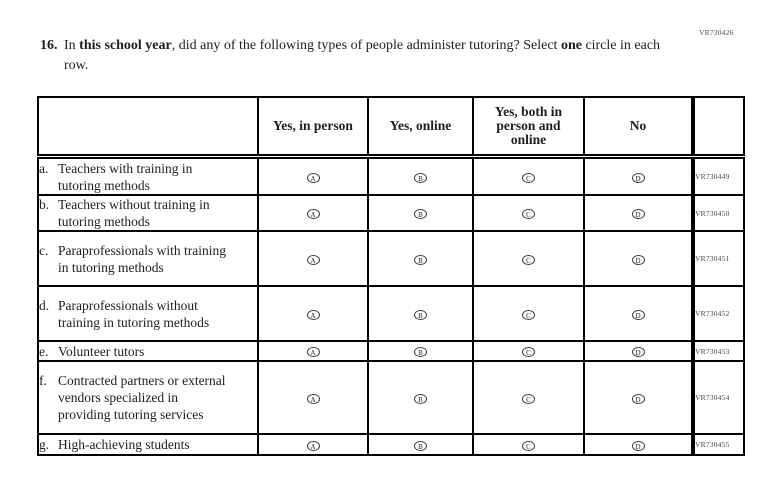 The width and height of the screenshot is (775, 478). Describe the element at coordinates (718, 258) in the screenshot. I see `row-code: VR730451` at that location.